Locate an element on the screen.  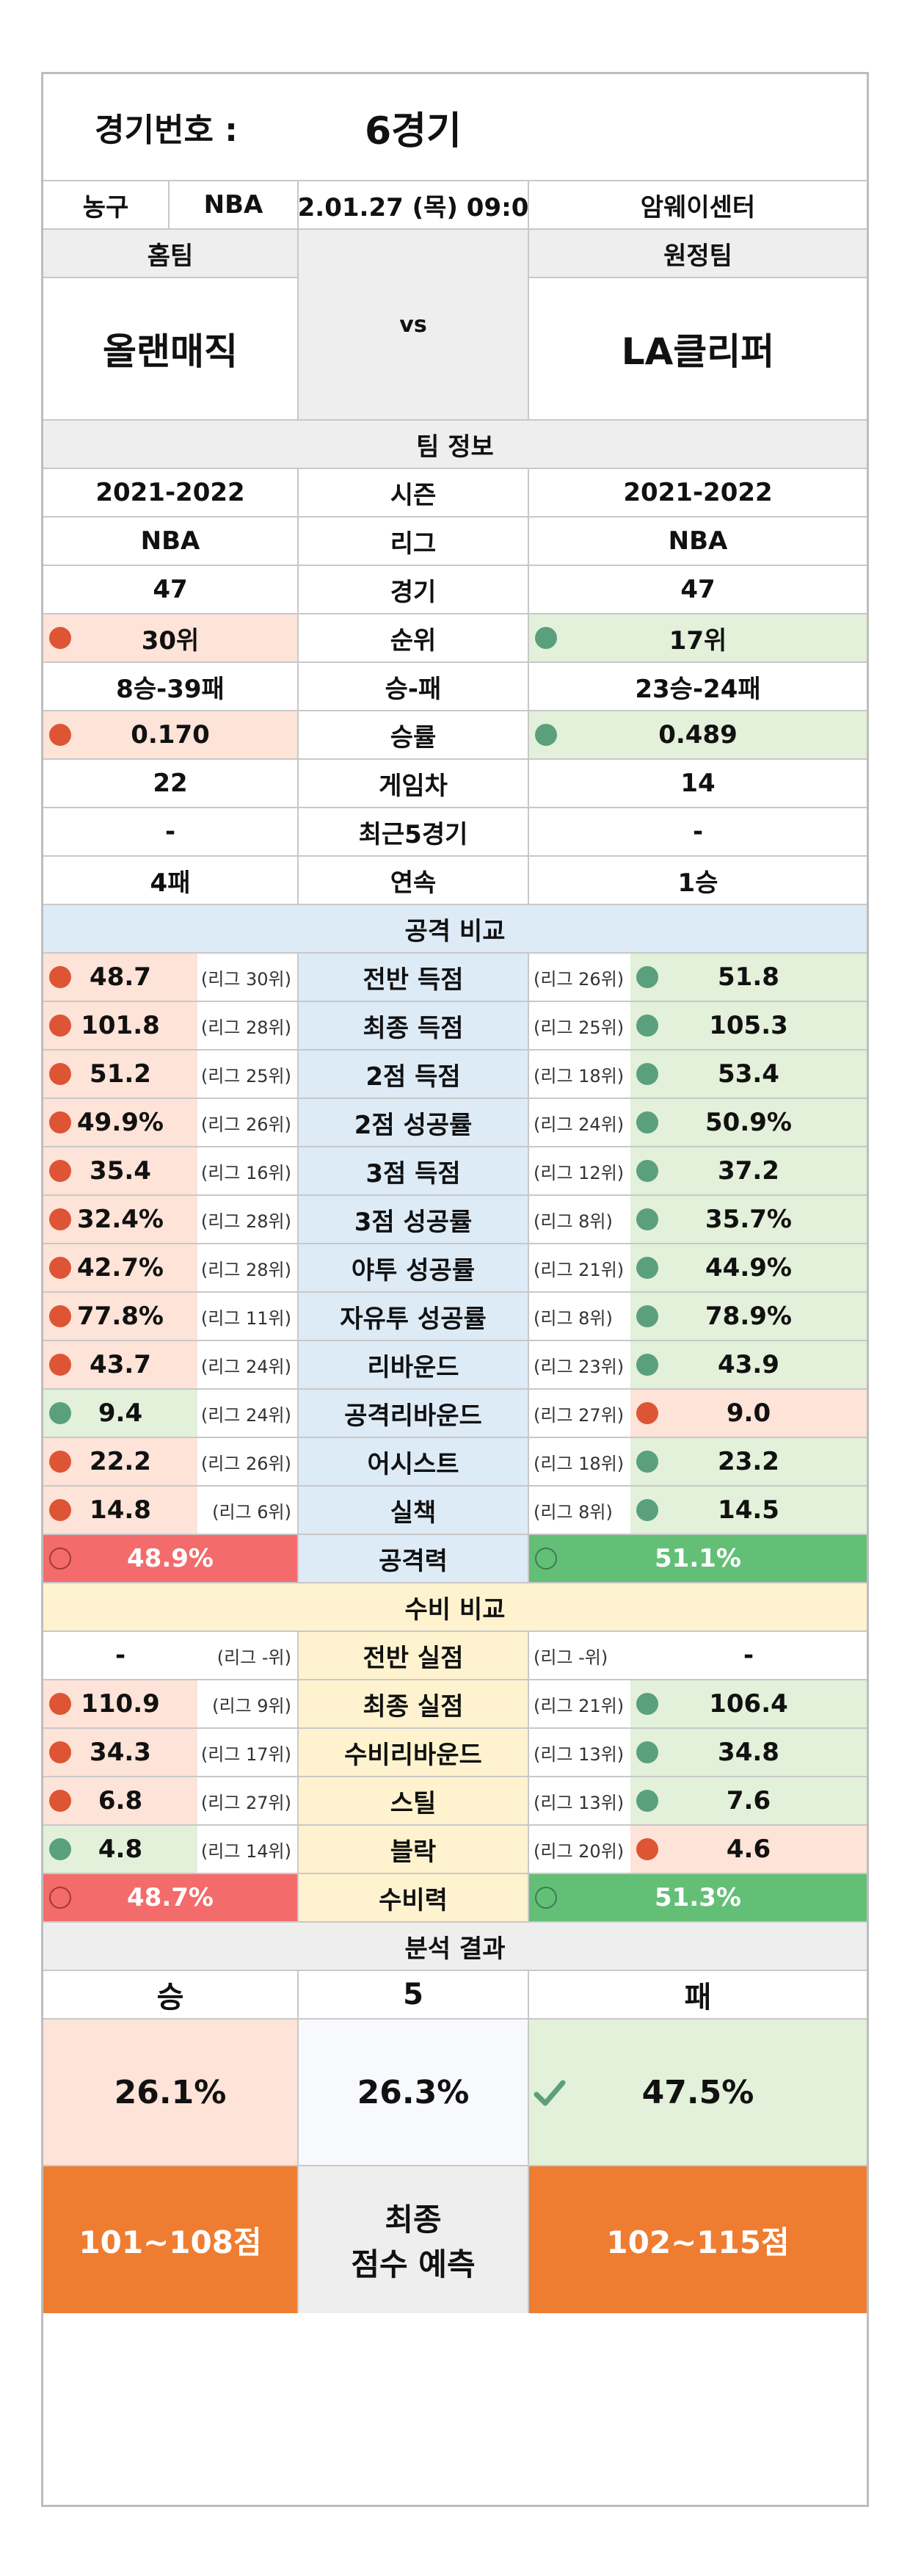
away-league-rank: (리그 25위) is located at coordinates (579, 1027).